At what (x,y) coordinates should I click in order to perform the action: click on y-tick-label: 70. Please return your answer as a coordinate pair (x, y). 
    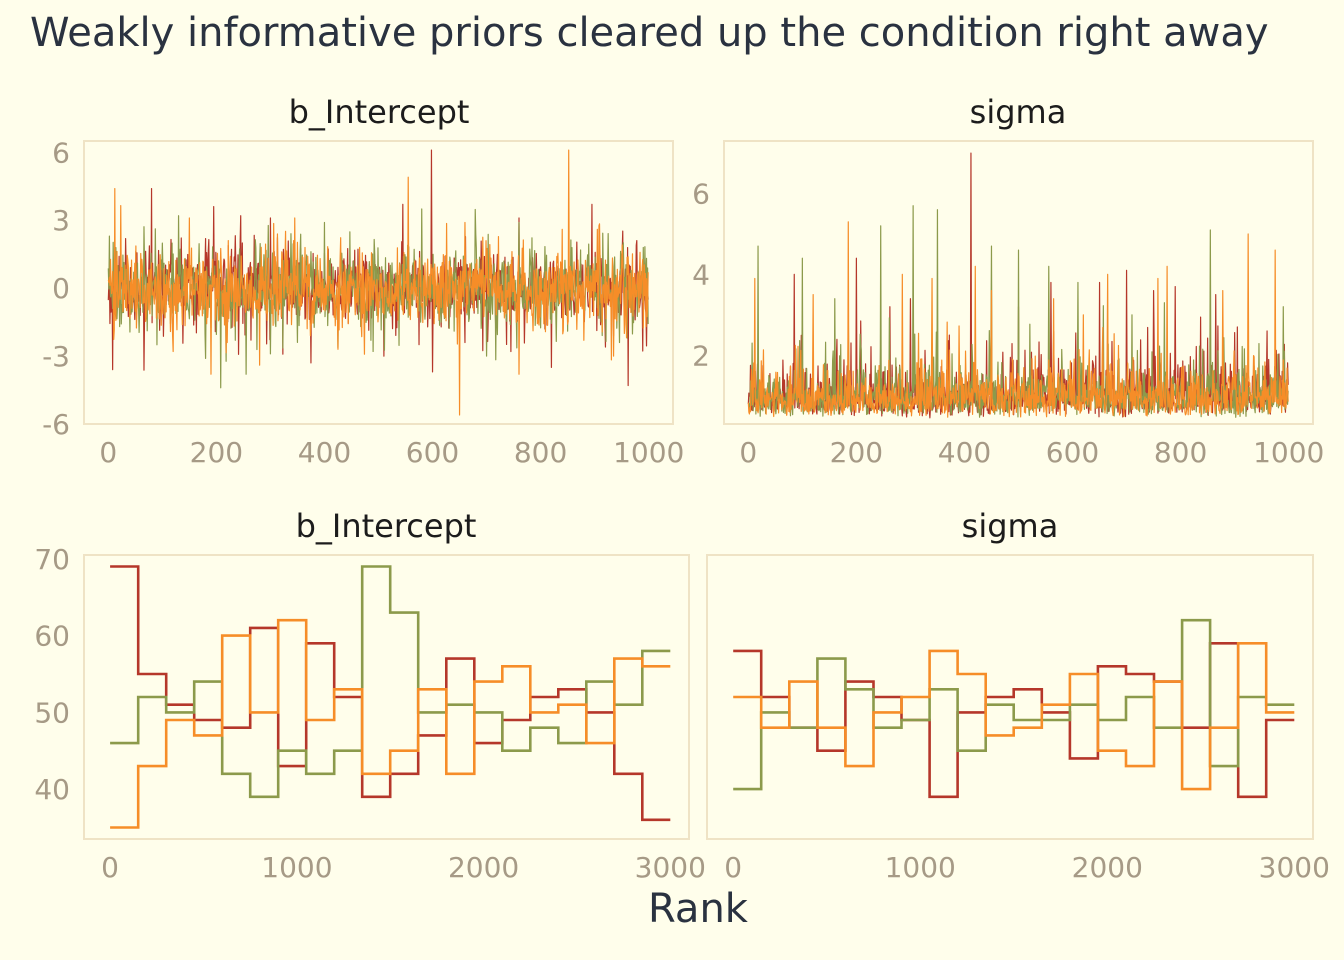
    Looking at the image, I should click on (52, 559).